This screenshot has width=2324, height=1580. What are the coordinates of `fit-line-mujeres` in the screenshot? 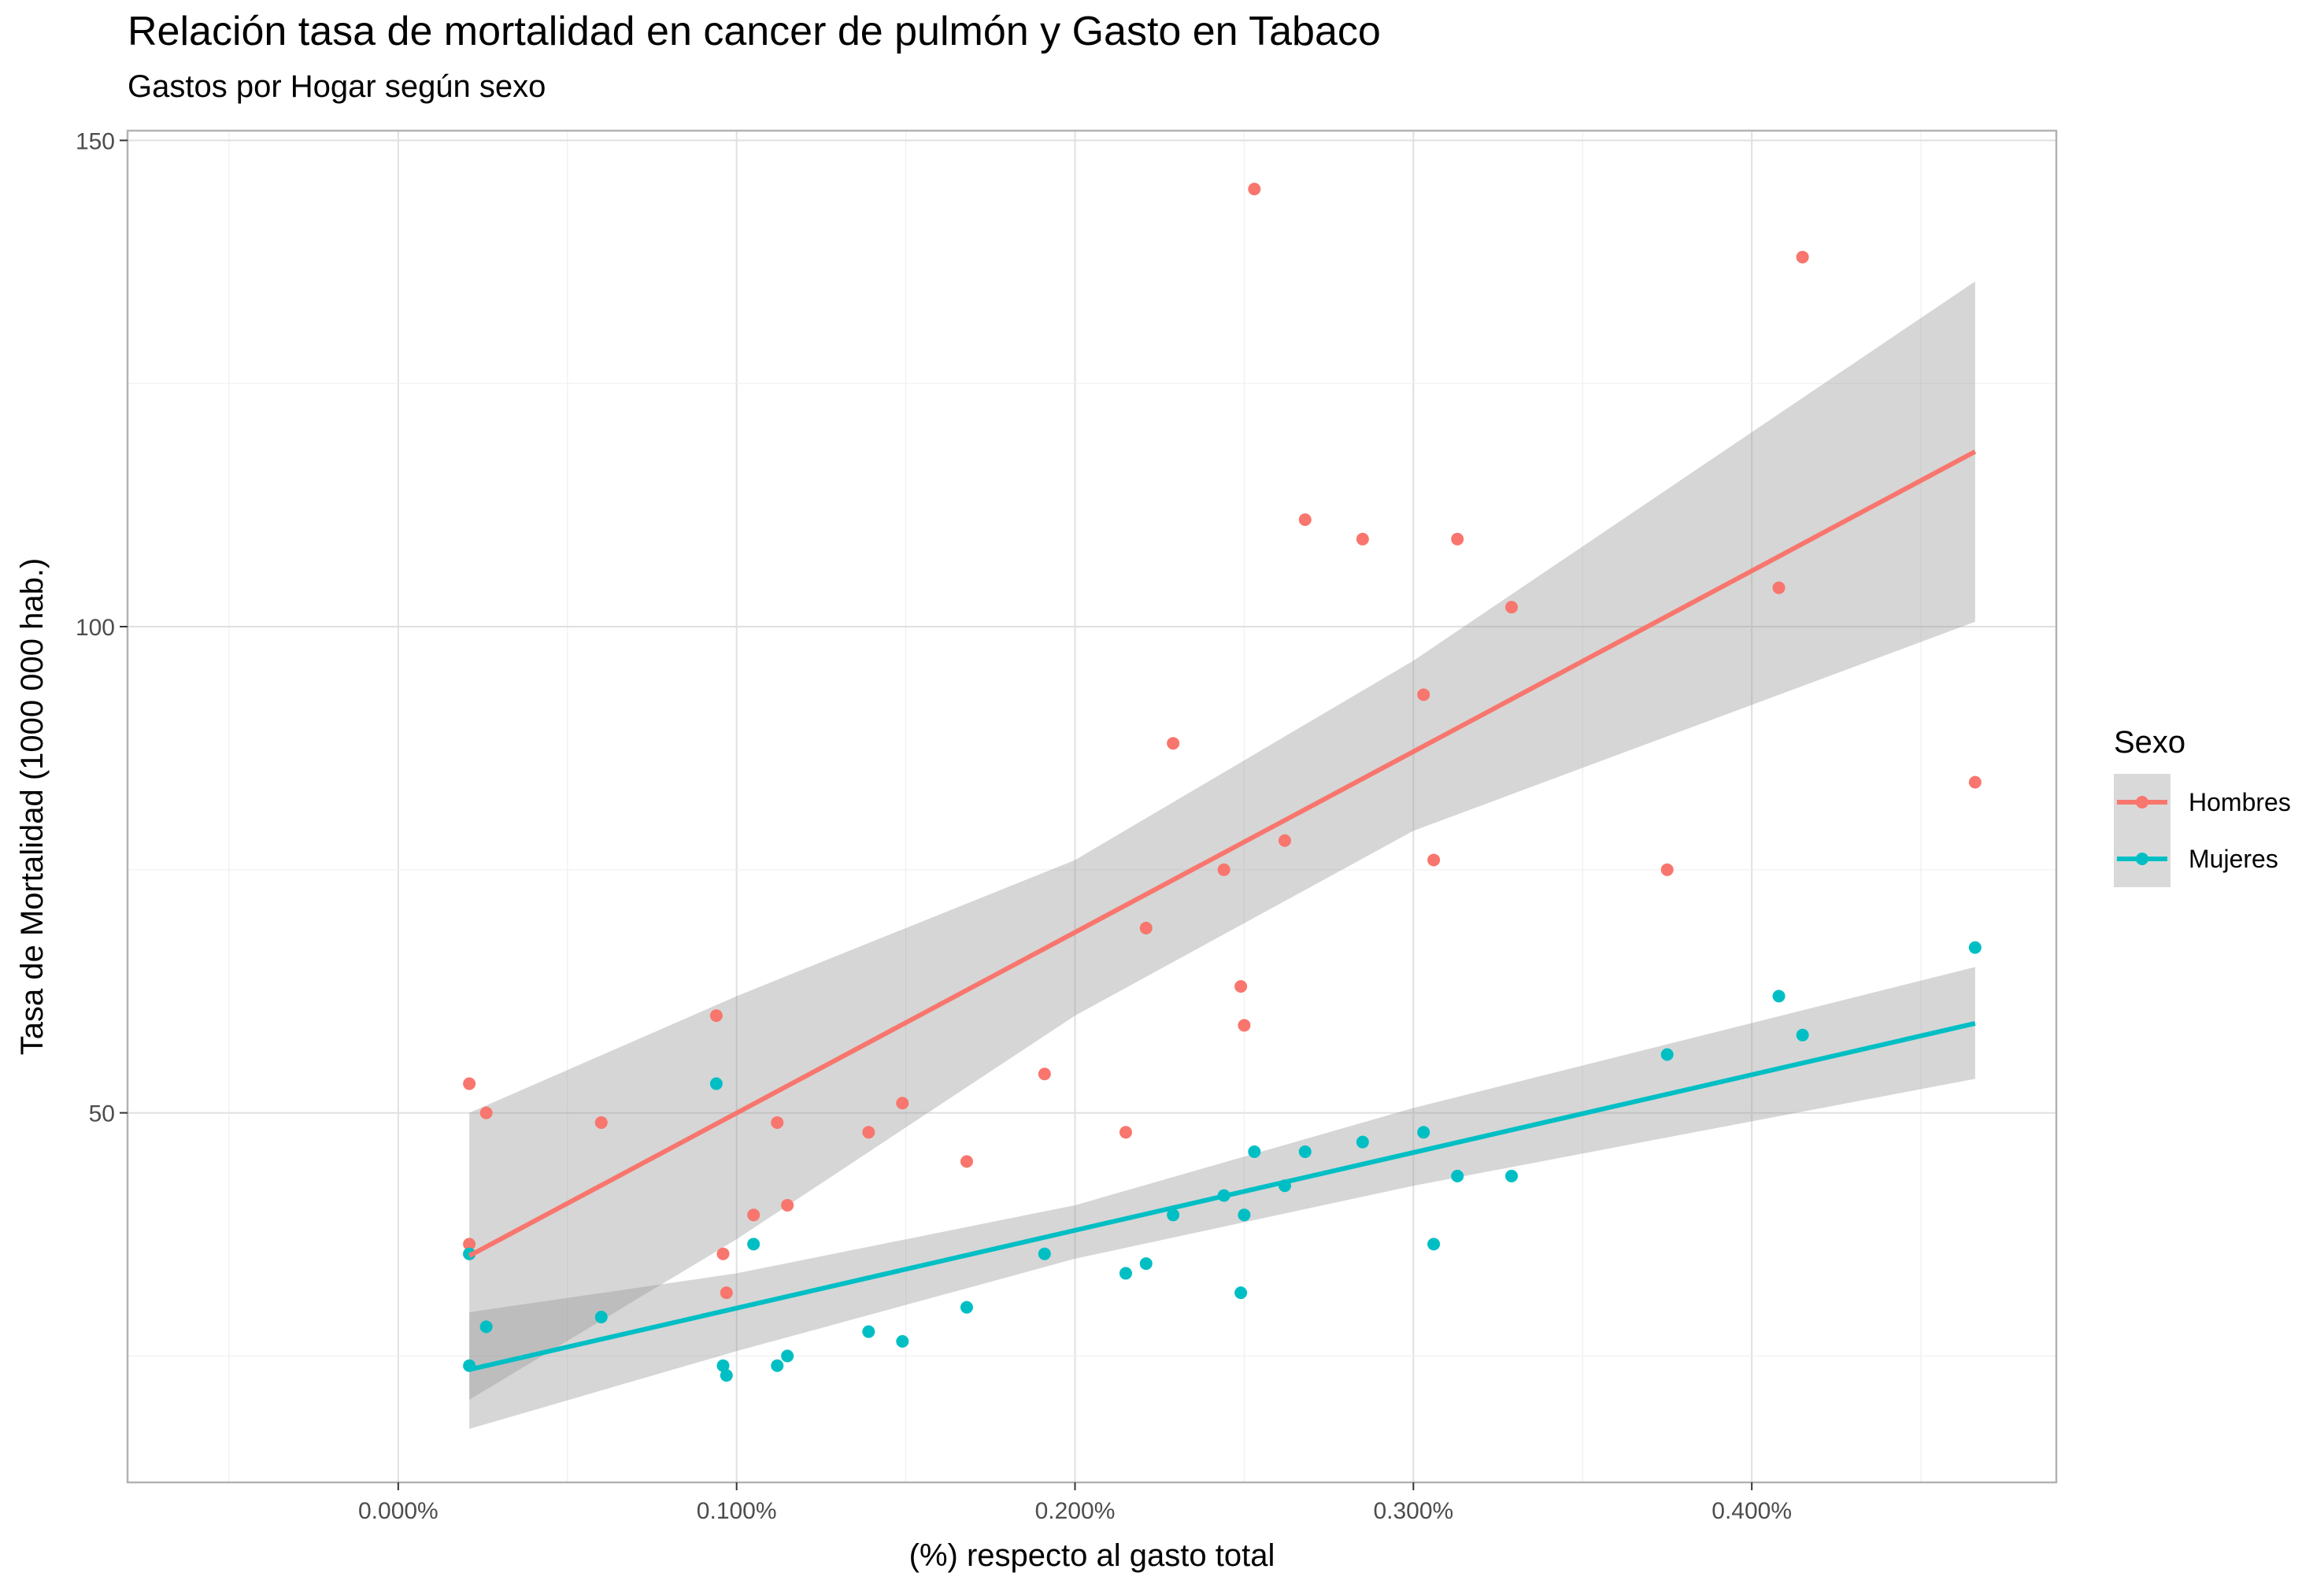 It's located at (1222, 1196).